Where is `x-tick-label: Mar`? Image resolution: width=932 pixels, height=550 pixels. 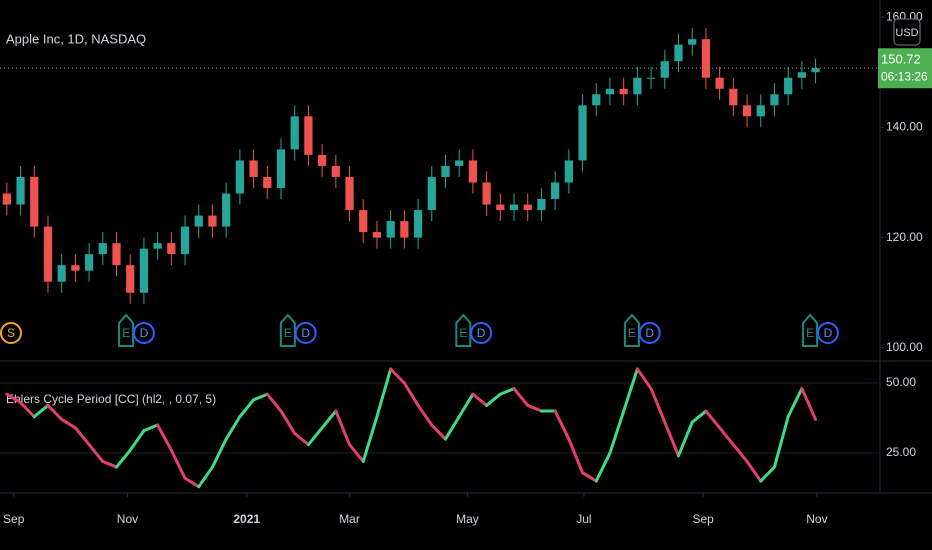 x-tick-label: Mar is located at coordinates (349, 519).